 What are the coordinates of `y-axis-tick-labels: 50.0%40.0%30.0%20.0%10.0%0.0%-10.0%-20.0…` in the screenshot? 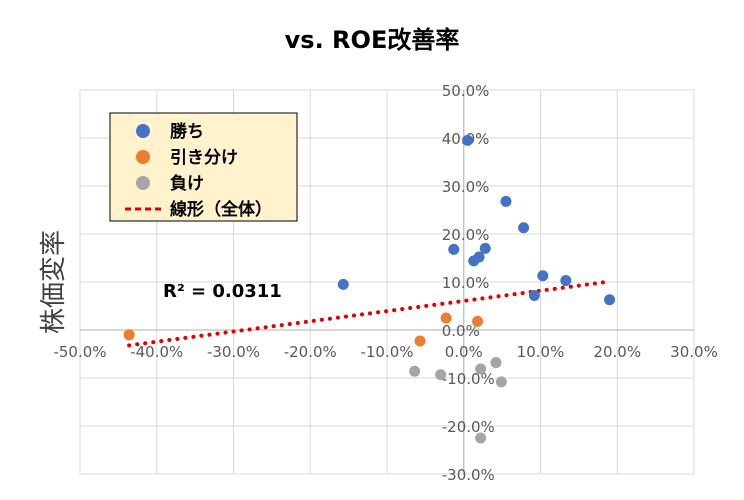 It's located at (468, 283).